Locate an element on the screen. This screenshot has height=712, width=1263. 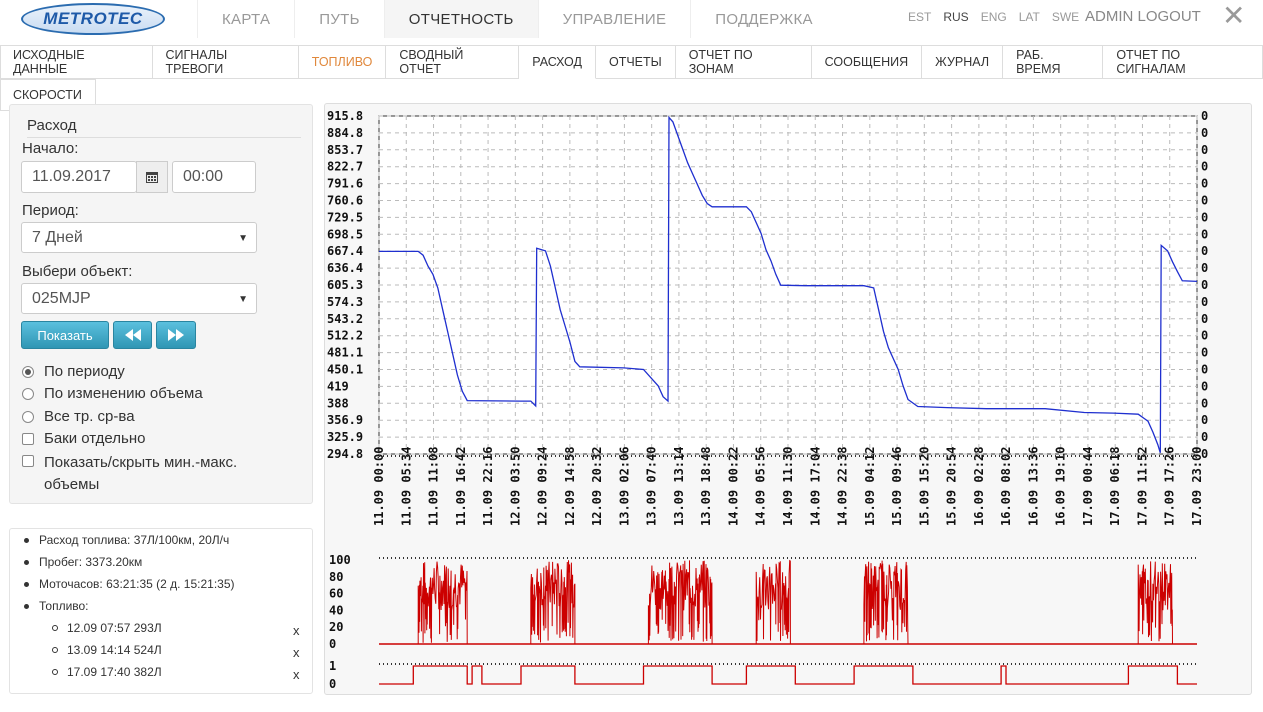
y-tick-label: 543.2 is located at coordinates (345, 319).